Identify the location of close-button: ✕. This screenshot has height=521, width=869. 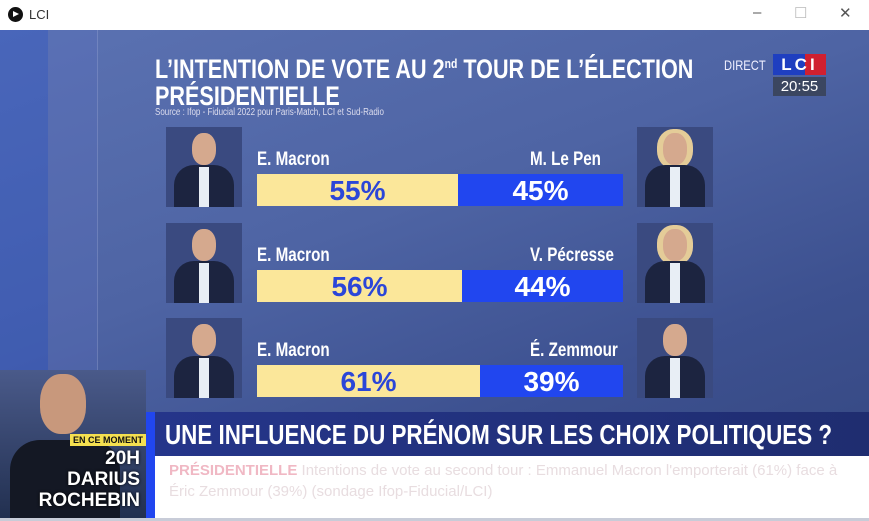
(845, 13).